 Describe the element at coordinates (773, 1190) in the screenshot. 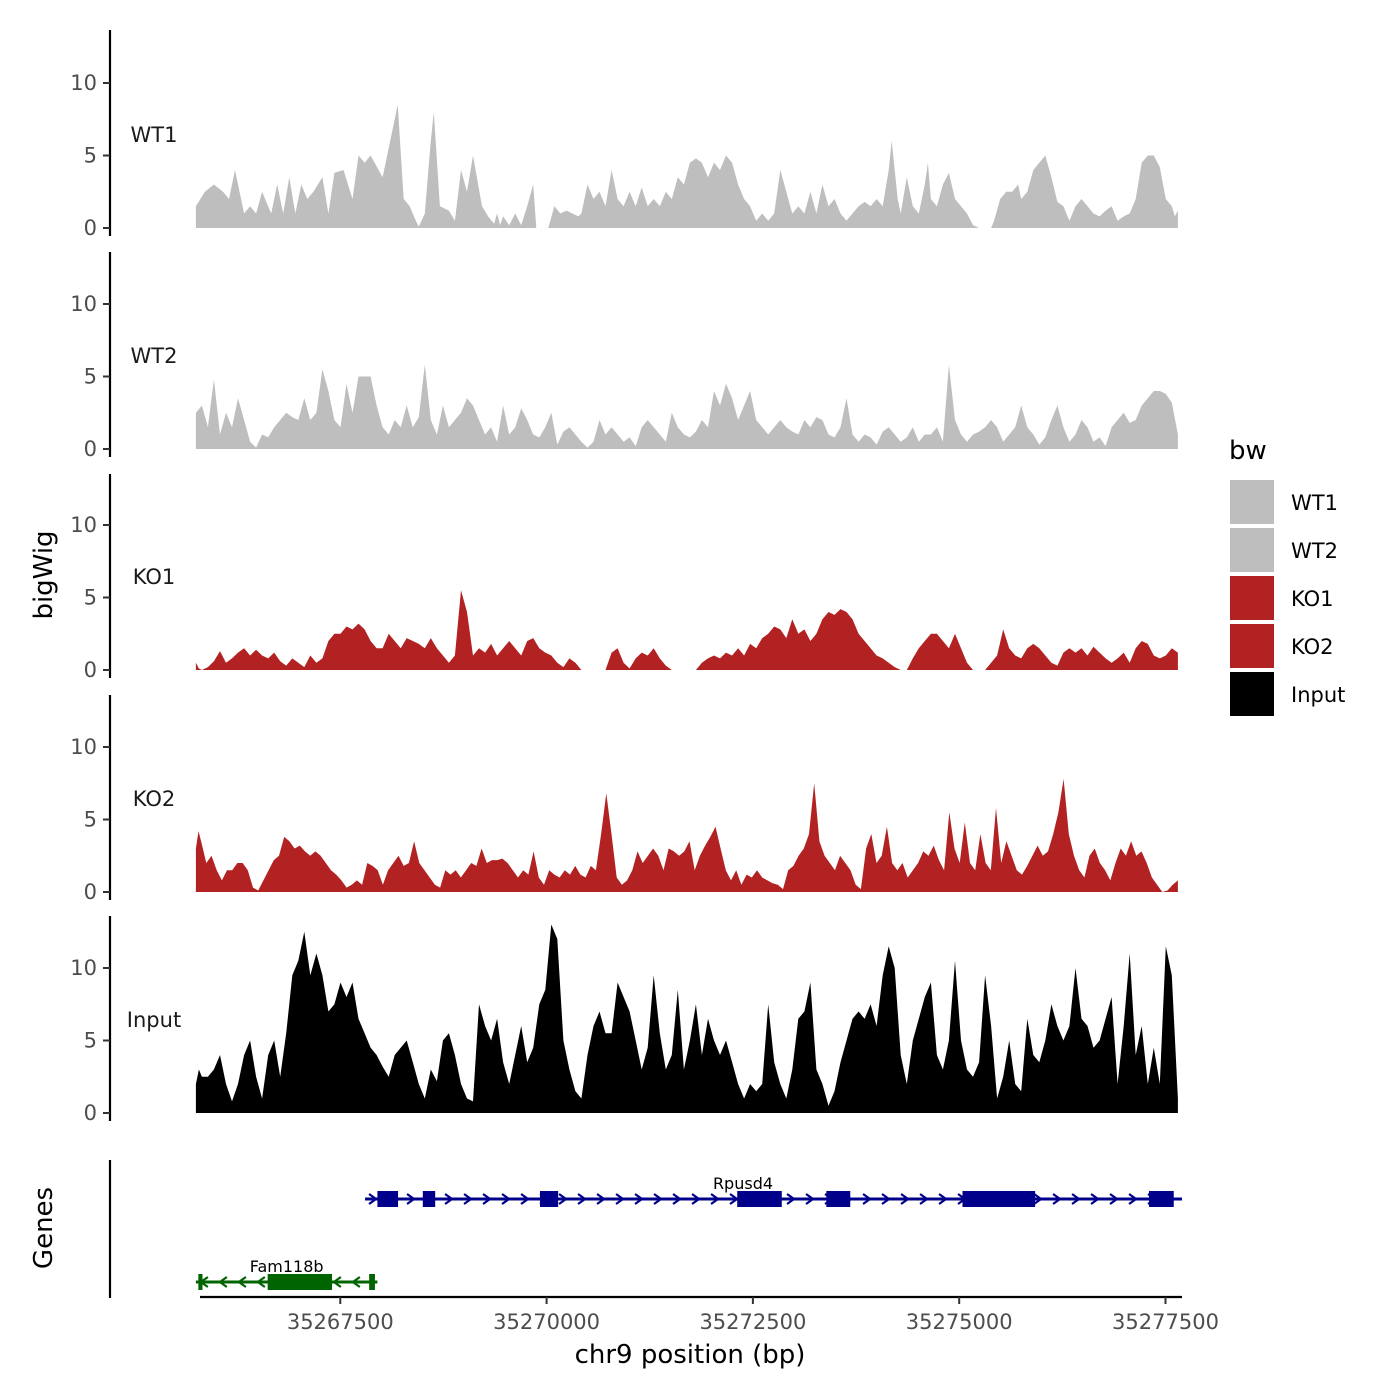

I see `gene-rpusd4: Rpusd4` at that location.